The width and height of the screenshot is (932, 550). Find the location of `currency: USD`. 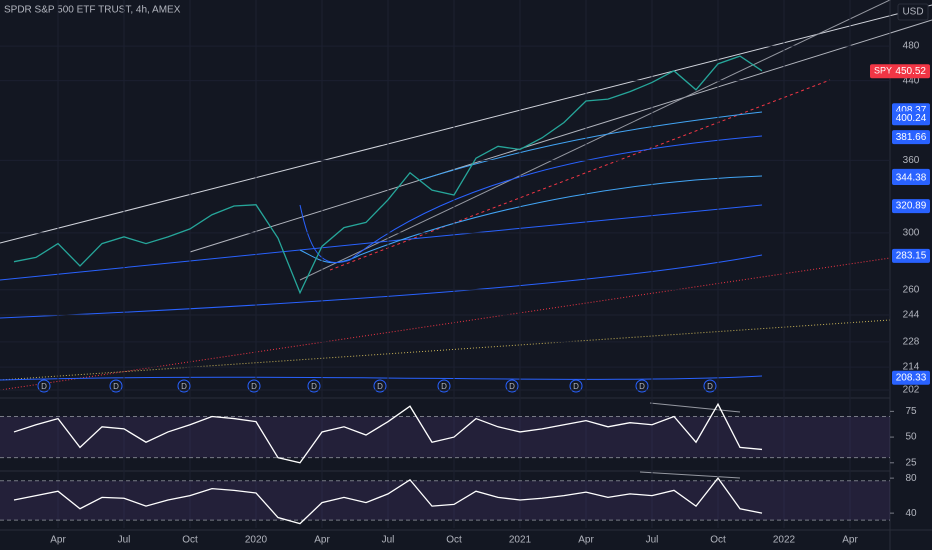

currency: USD is located at coordinates (912, 12).